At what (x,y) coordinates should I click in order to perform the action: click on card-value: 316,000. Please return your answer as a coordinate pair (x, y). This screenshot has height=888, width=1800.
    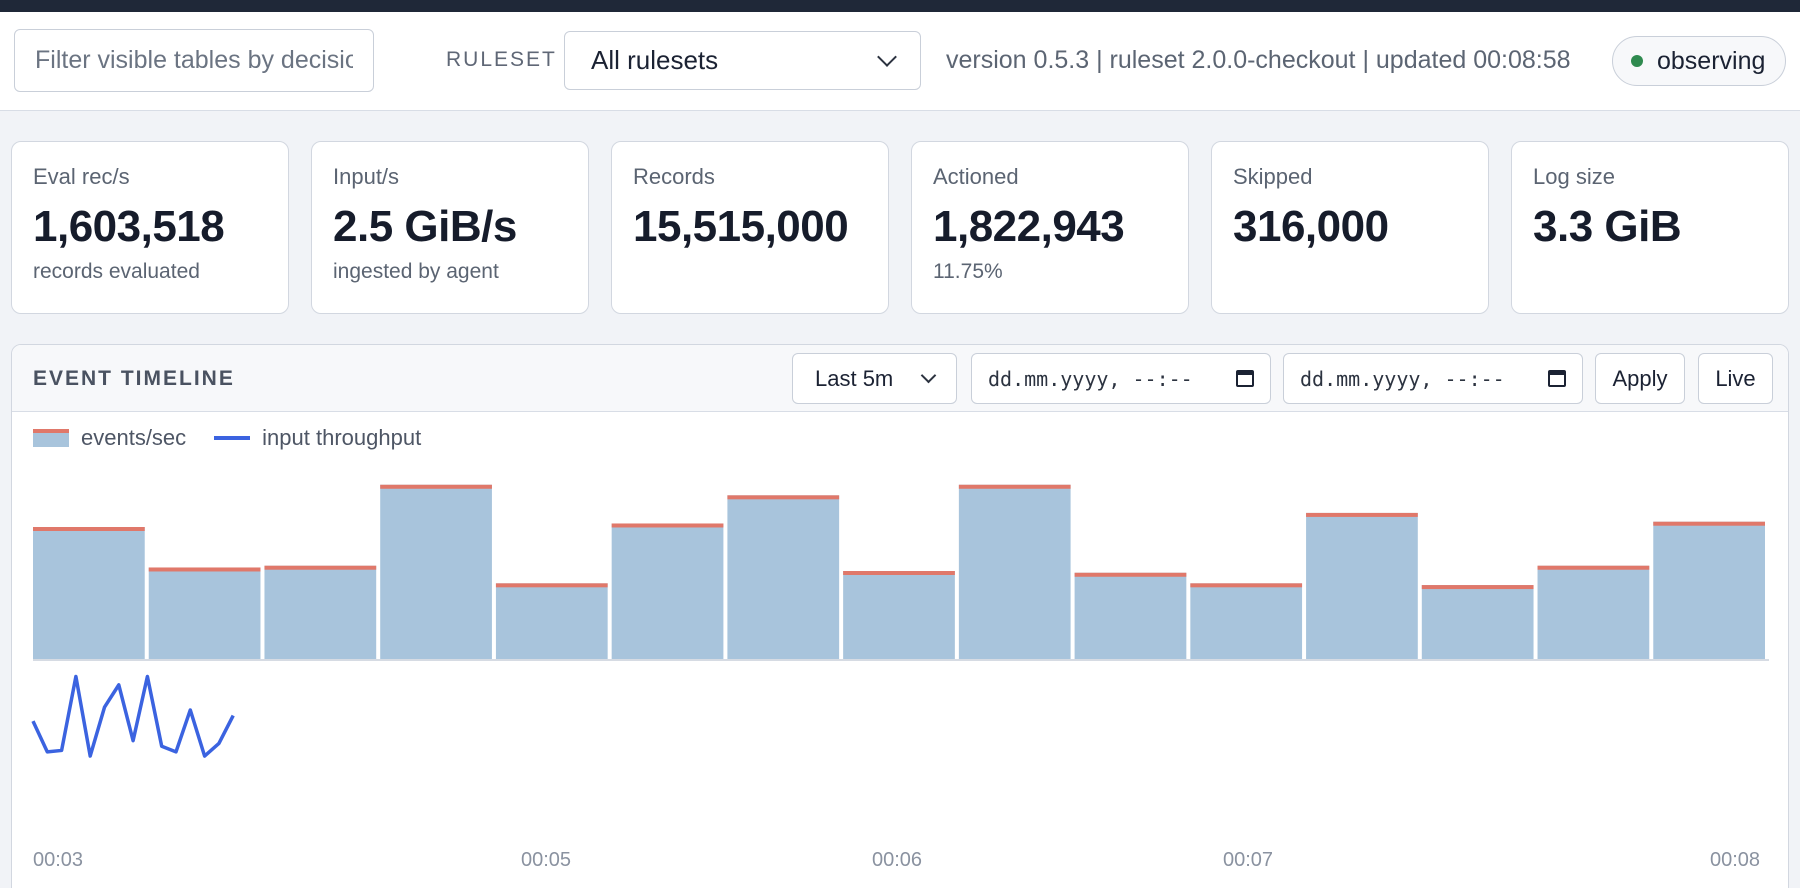
    Looking at the image, I should click on (1311, 226).